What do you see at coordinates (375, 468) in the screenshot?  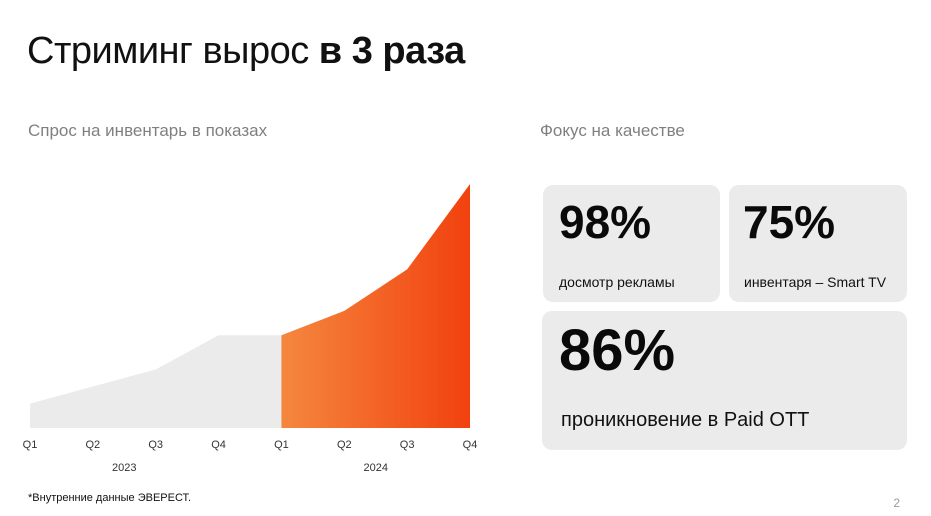 I see `year-group-label: 2024` at bounding box center [375, 468].